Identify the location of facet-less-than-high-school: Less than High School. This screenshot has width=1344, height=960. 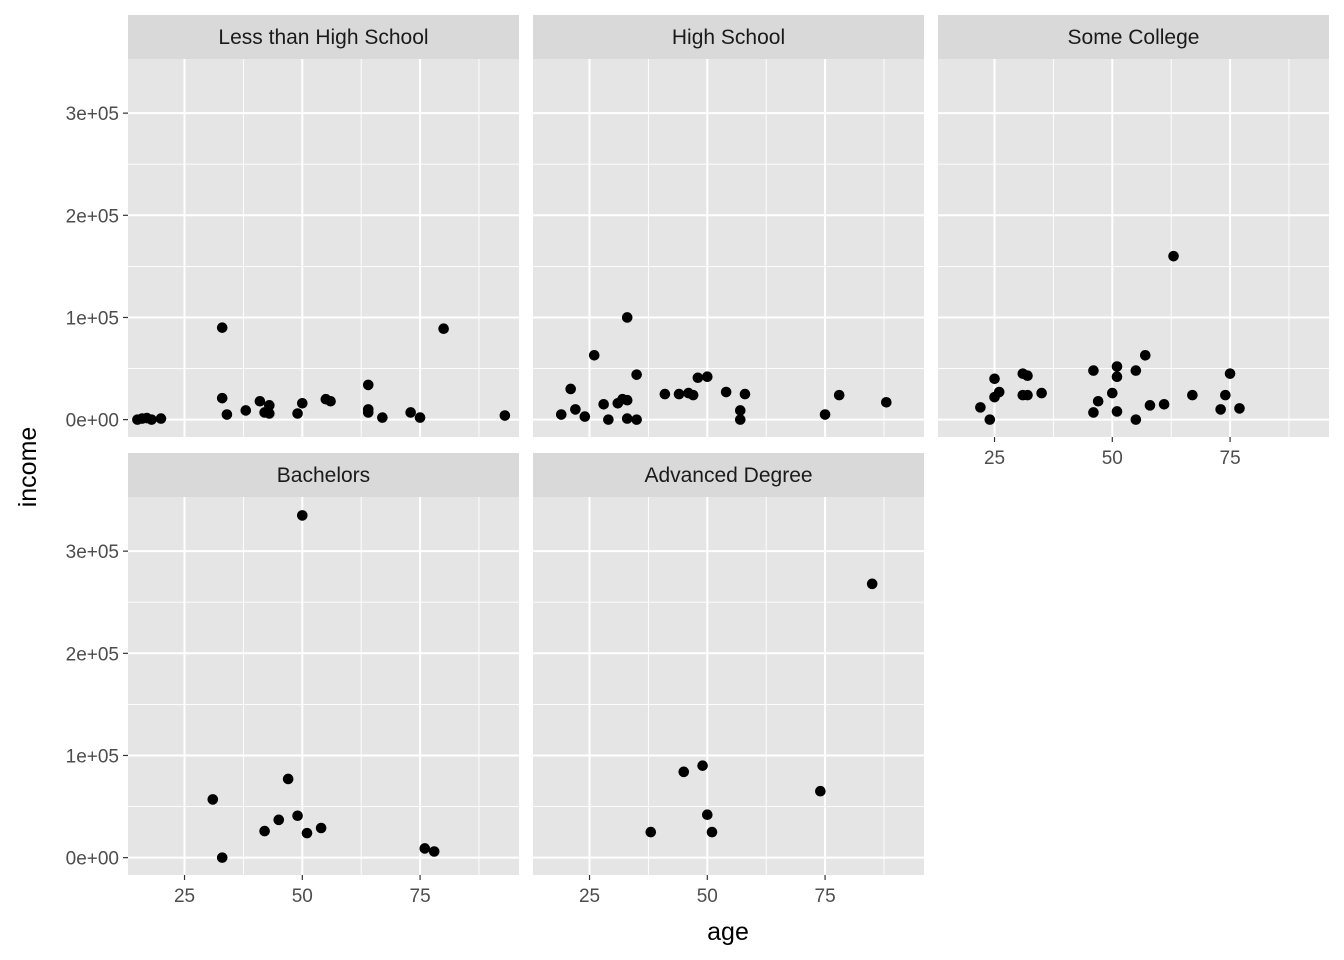
(323, 226).